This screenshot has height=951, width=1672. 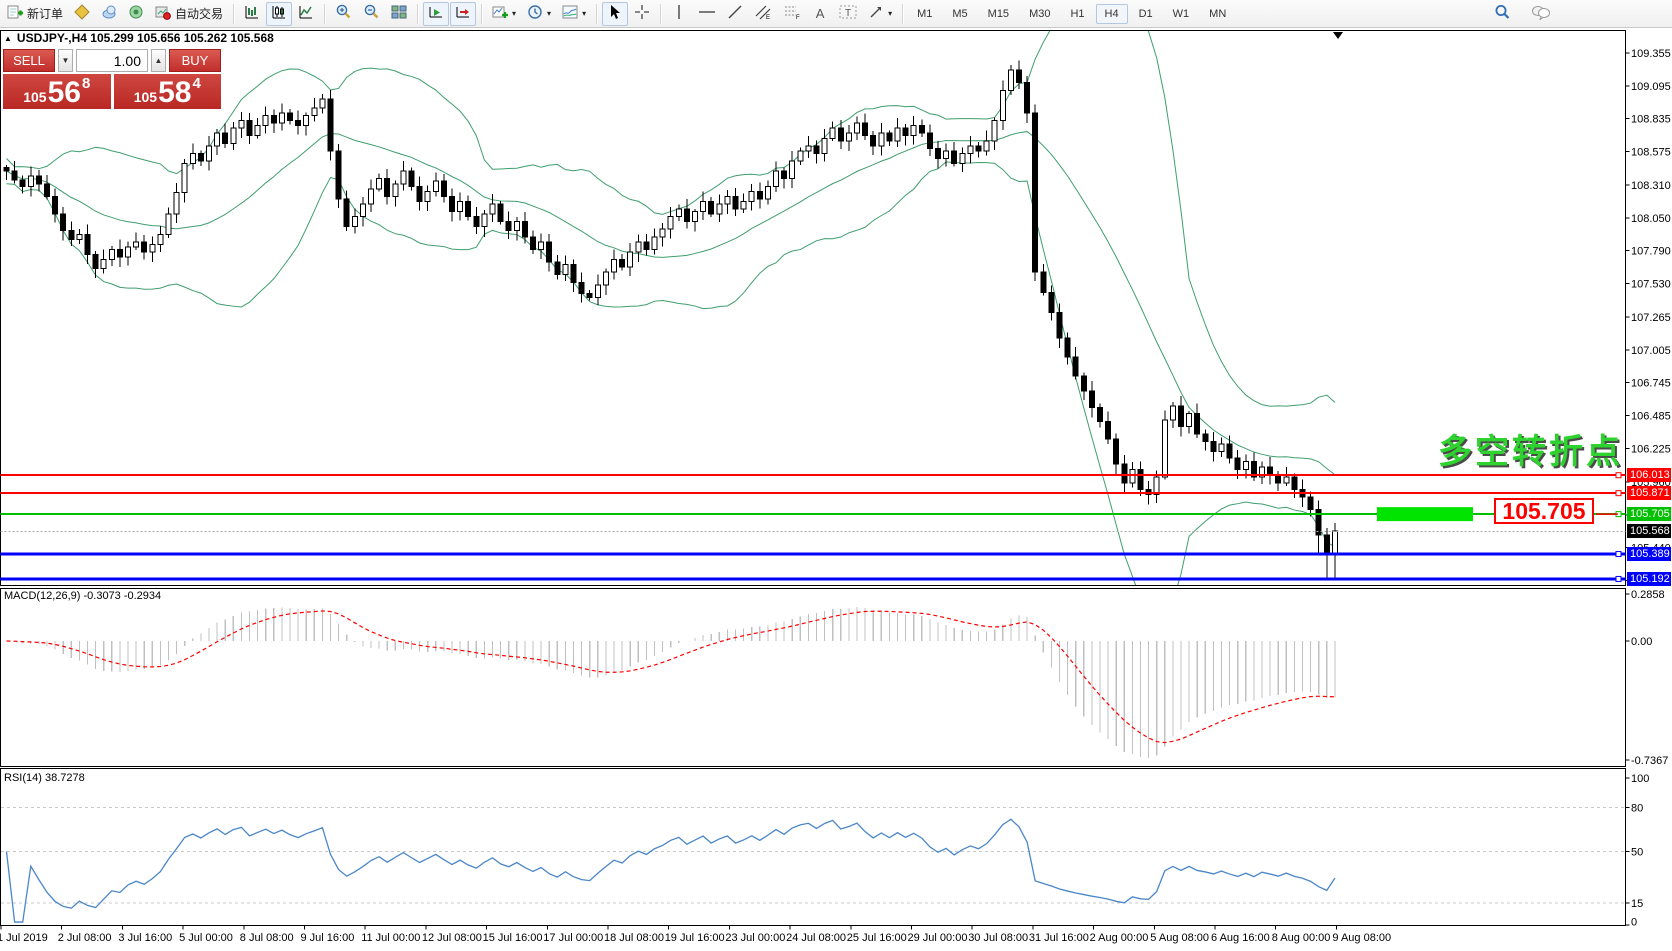 What do you see at coordinates (1651, 384) in the screenshot?
I see `price-tick-label: 106.745` at bounding box center [1651, 384].